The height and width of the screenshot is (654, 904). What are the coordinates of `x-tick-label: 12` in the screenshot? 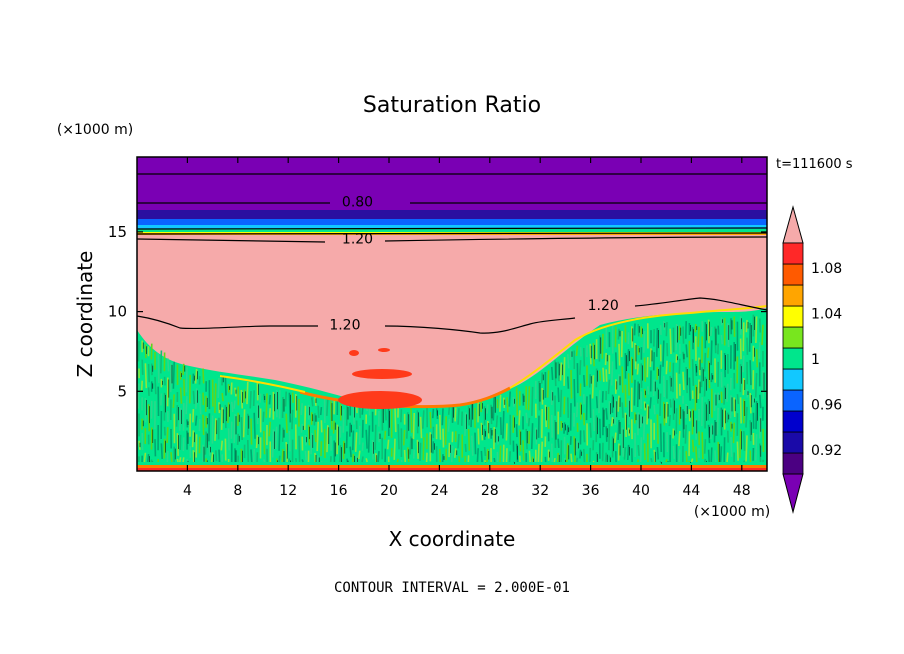 It's located at (288, 491).